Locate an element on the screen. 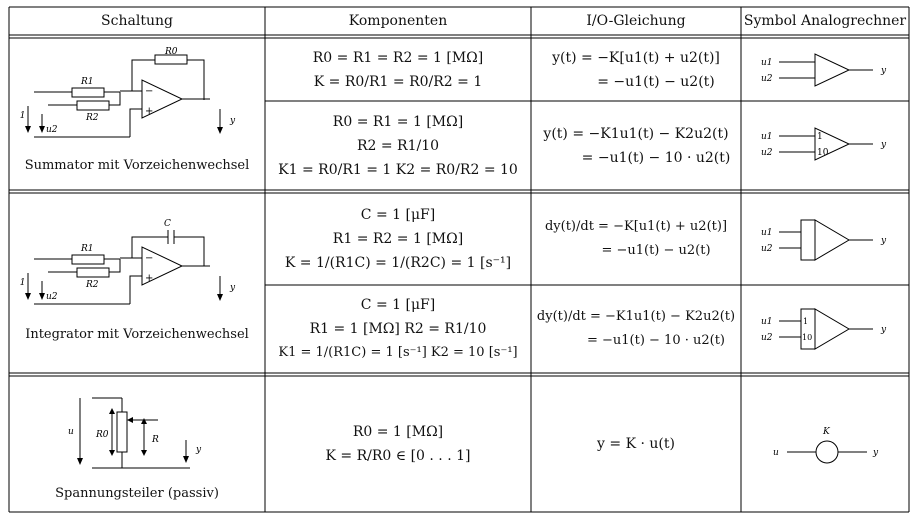 Image resolution: width=916 pixels, height=518 pixels. header-schaltung: Schaltung is located at coordinates (137, 21).